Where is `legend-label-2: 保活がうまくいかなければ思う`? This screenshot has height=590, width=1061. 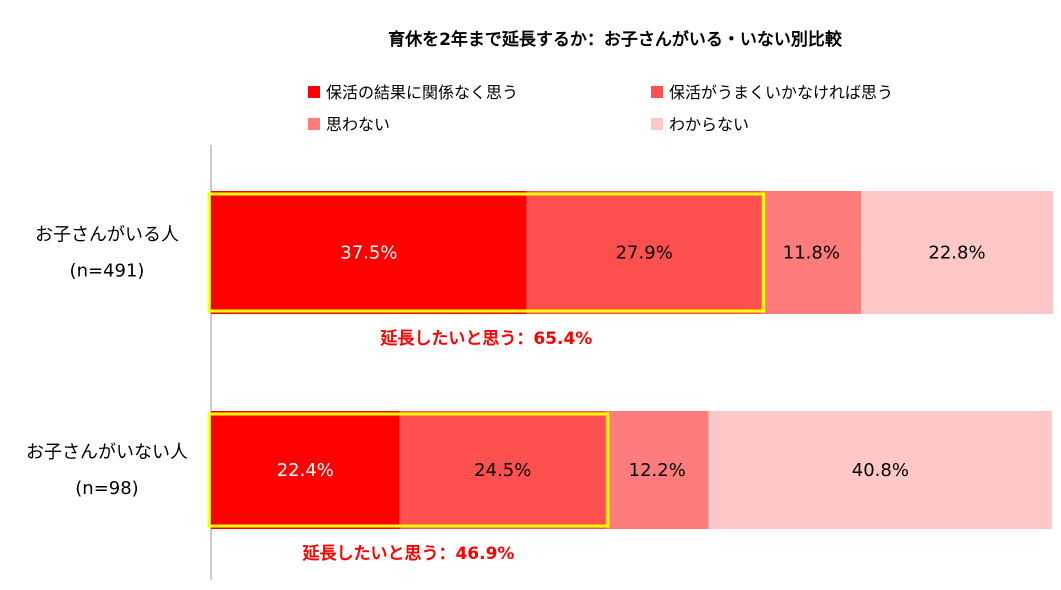 legend-label-2: 保活がうまくいかなければ思う is located at coordinates (781, 92).